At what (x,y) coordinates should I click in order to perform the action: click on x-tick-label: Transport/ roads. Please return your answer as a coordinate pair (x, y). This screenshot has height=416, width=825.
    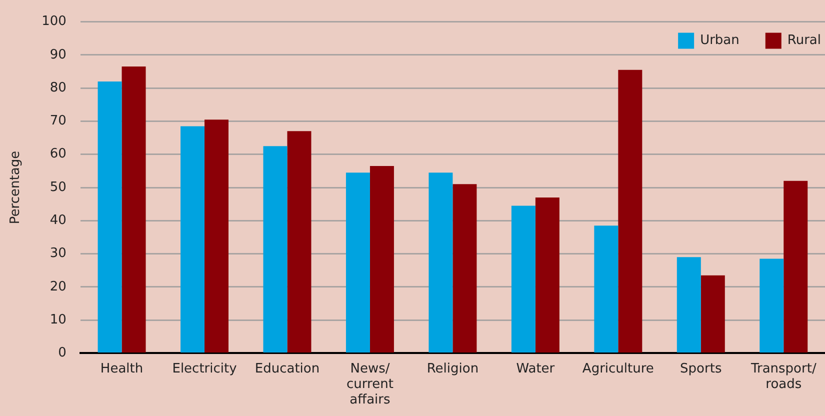
    Looking at the image, I should click on (783, 376).